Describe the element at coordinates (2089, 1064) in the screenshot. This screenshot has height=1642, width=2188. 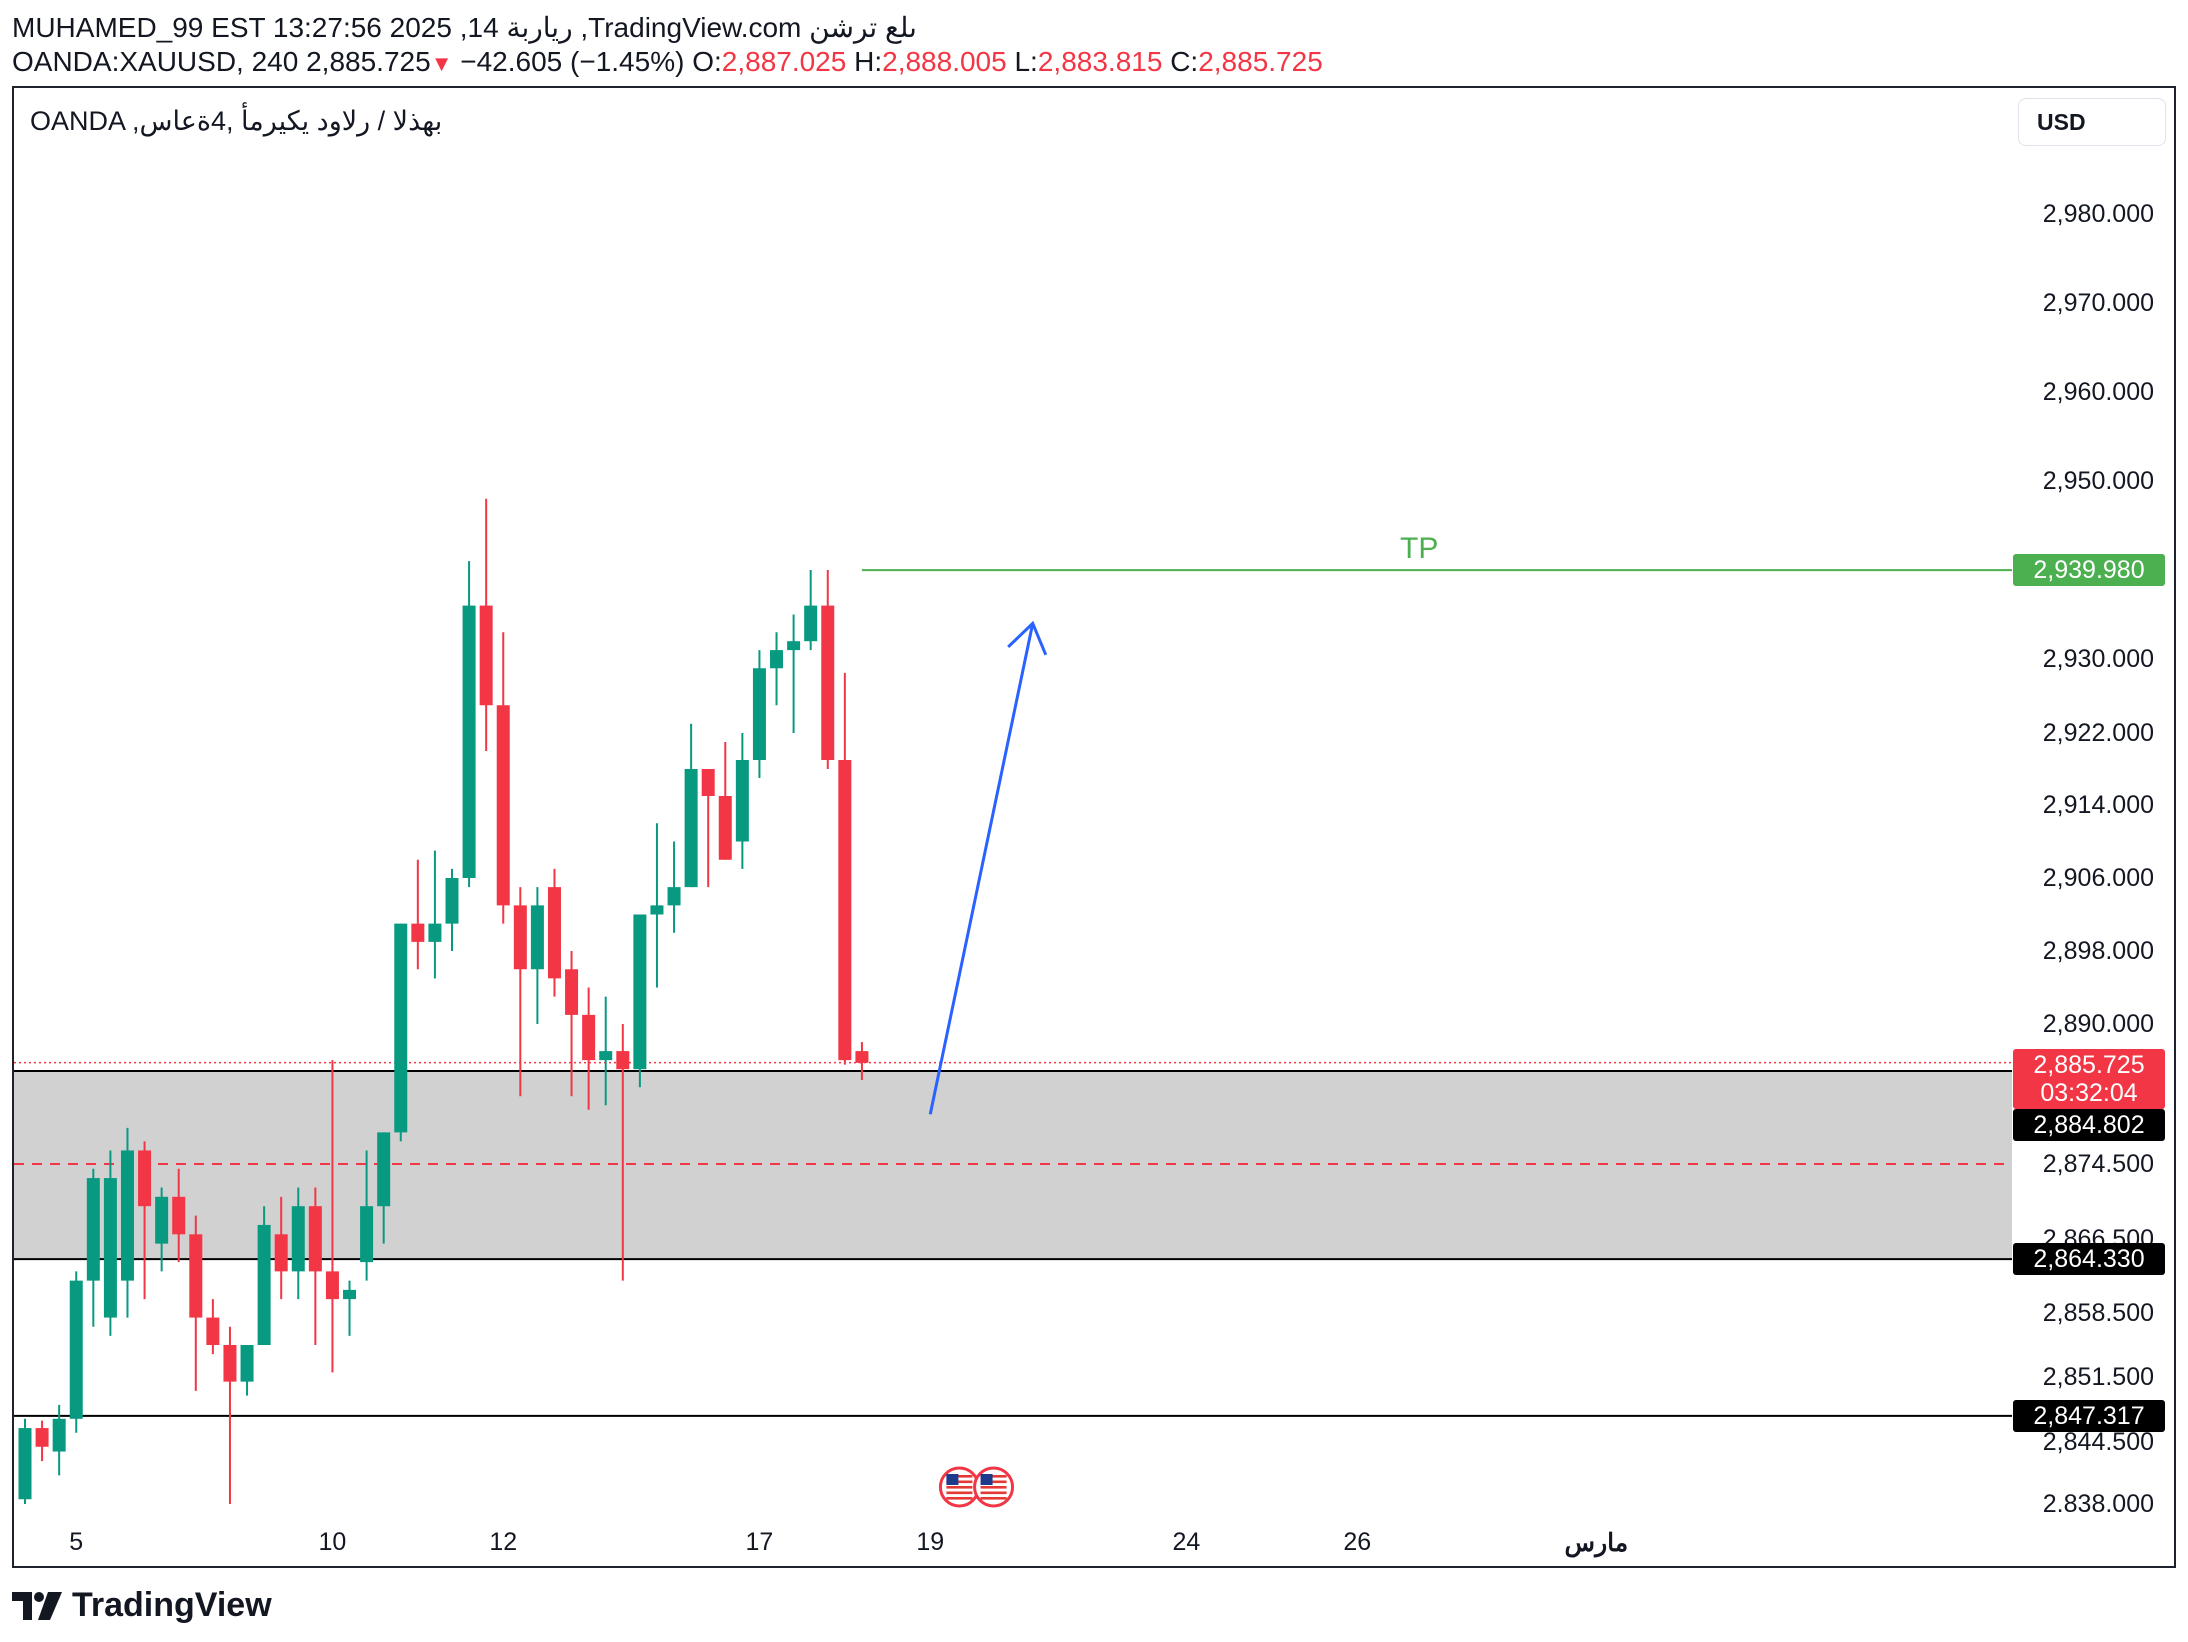
I see `current-price: 2,885.725` at that location.